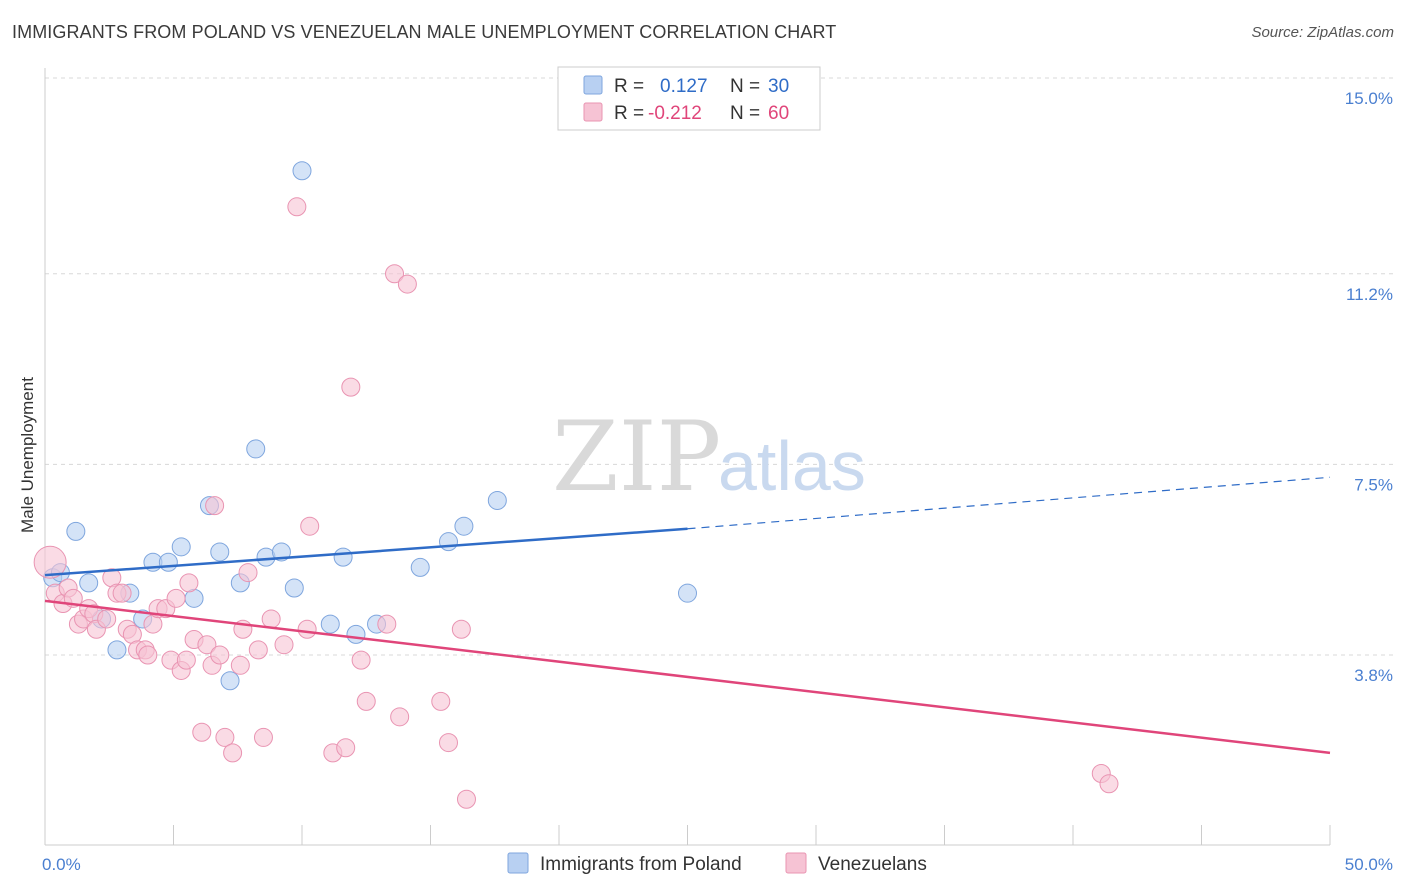  Describe the element at coordinates (1373, 675) in the screenshot. I see `y-tick-label: 3.8%` at that location.